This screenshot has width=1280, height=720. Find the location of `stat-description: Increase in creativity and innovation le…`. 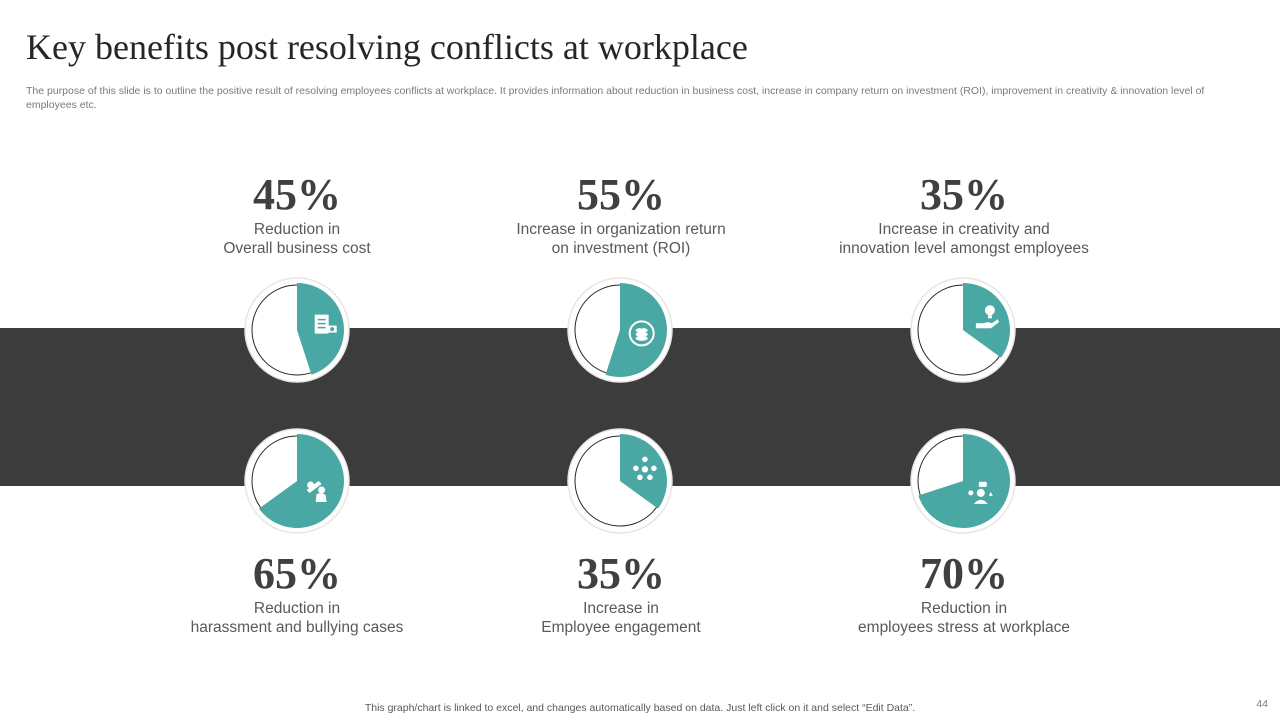

stat-description: Increase in creativity and innovation le… is located at coordinates (964, 239).